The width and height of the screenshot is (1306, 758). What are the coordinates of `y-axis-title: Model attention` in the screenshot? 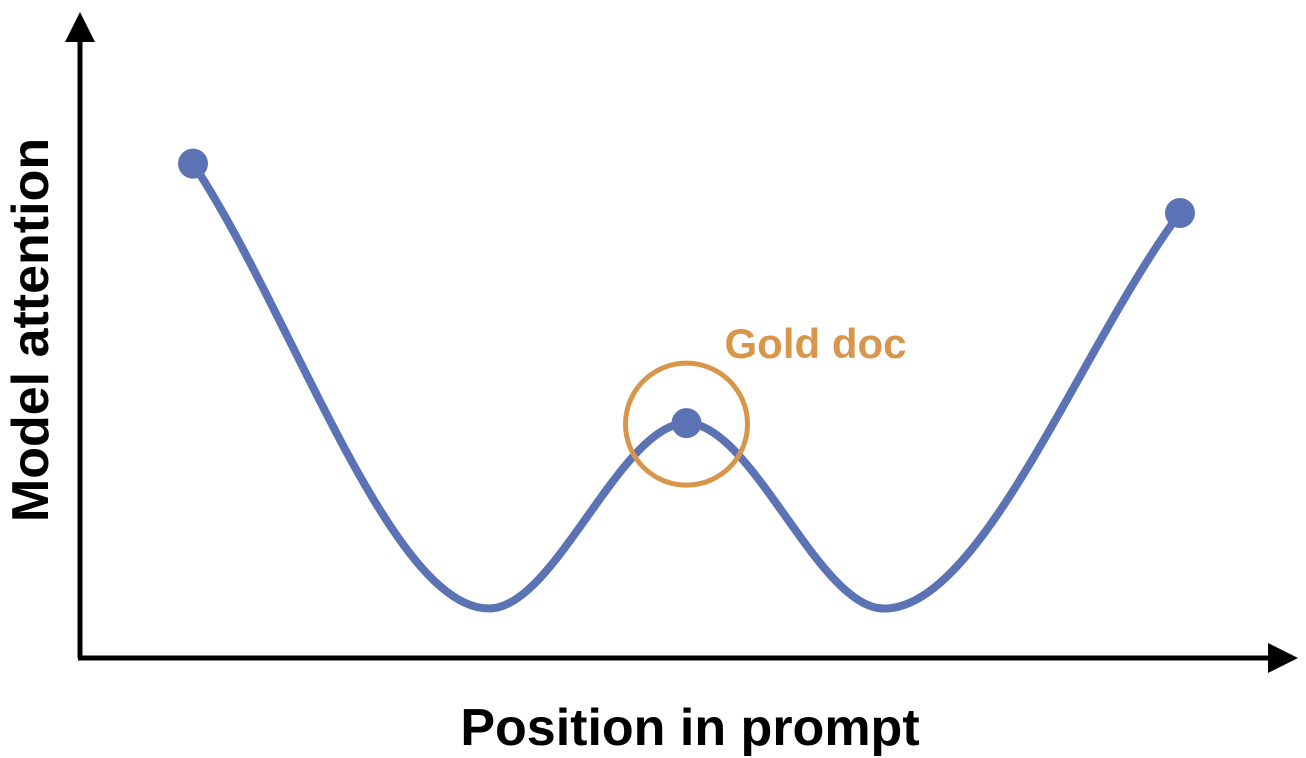 It's located at (31, 330).